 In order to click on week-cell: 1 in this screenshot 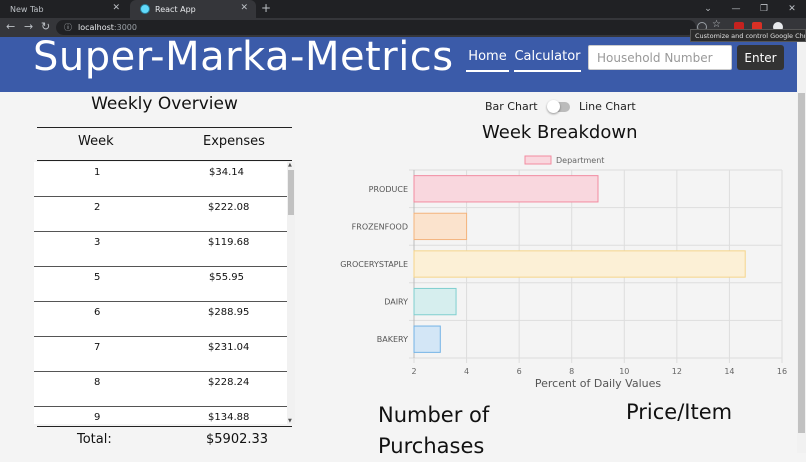, I will do `click(97, 172)`.